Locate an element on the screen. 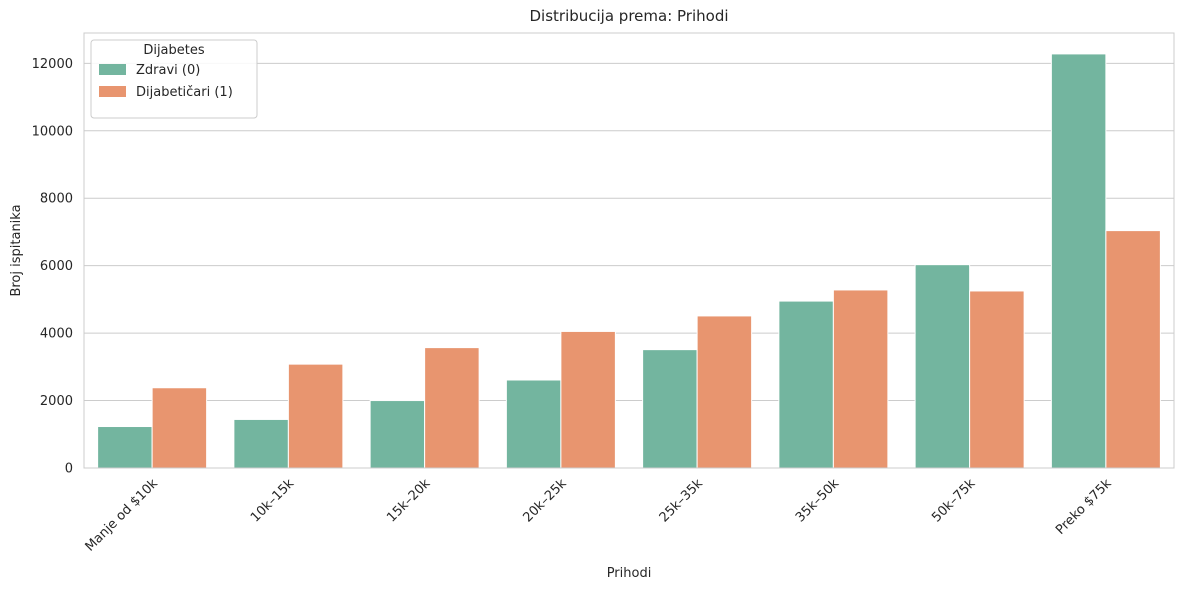  legend: Dijabetes Zdravi (0) Dijabetičari (1) is located at coordinates (174, 79).